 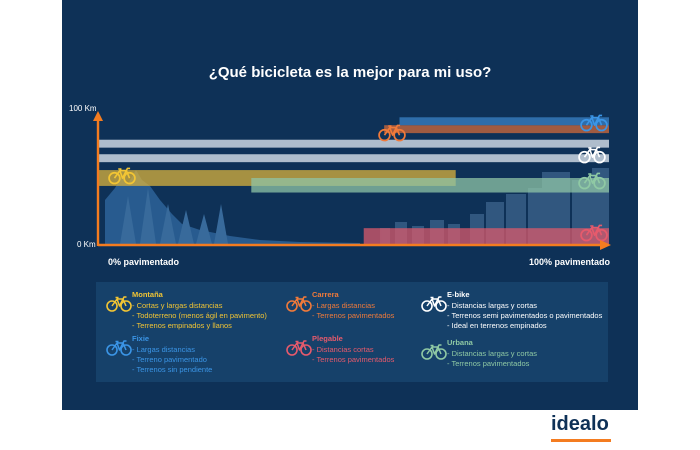 I want to click on y-axis-min-label: 0 Km, so click(x=86, y=244).